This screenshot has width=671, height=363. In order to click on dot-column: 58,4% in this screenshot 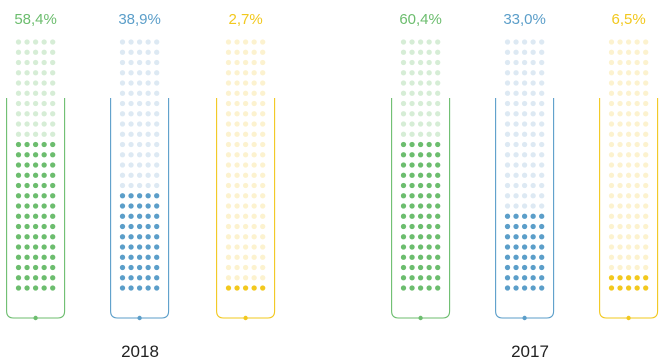, I will do `click(36, 166)`.